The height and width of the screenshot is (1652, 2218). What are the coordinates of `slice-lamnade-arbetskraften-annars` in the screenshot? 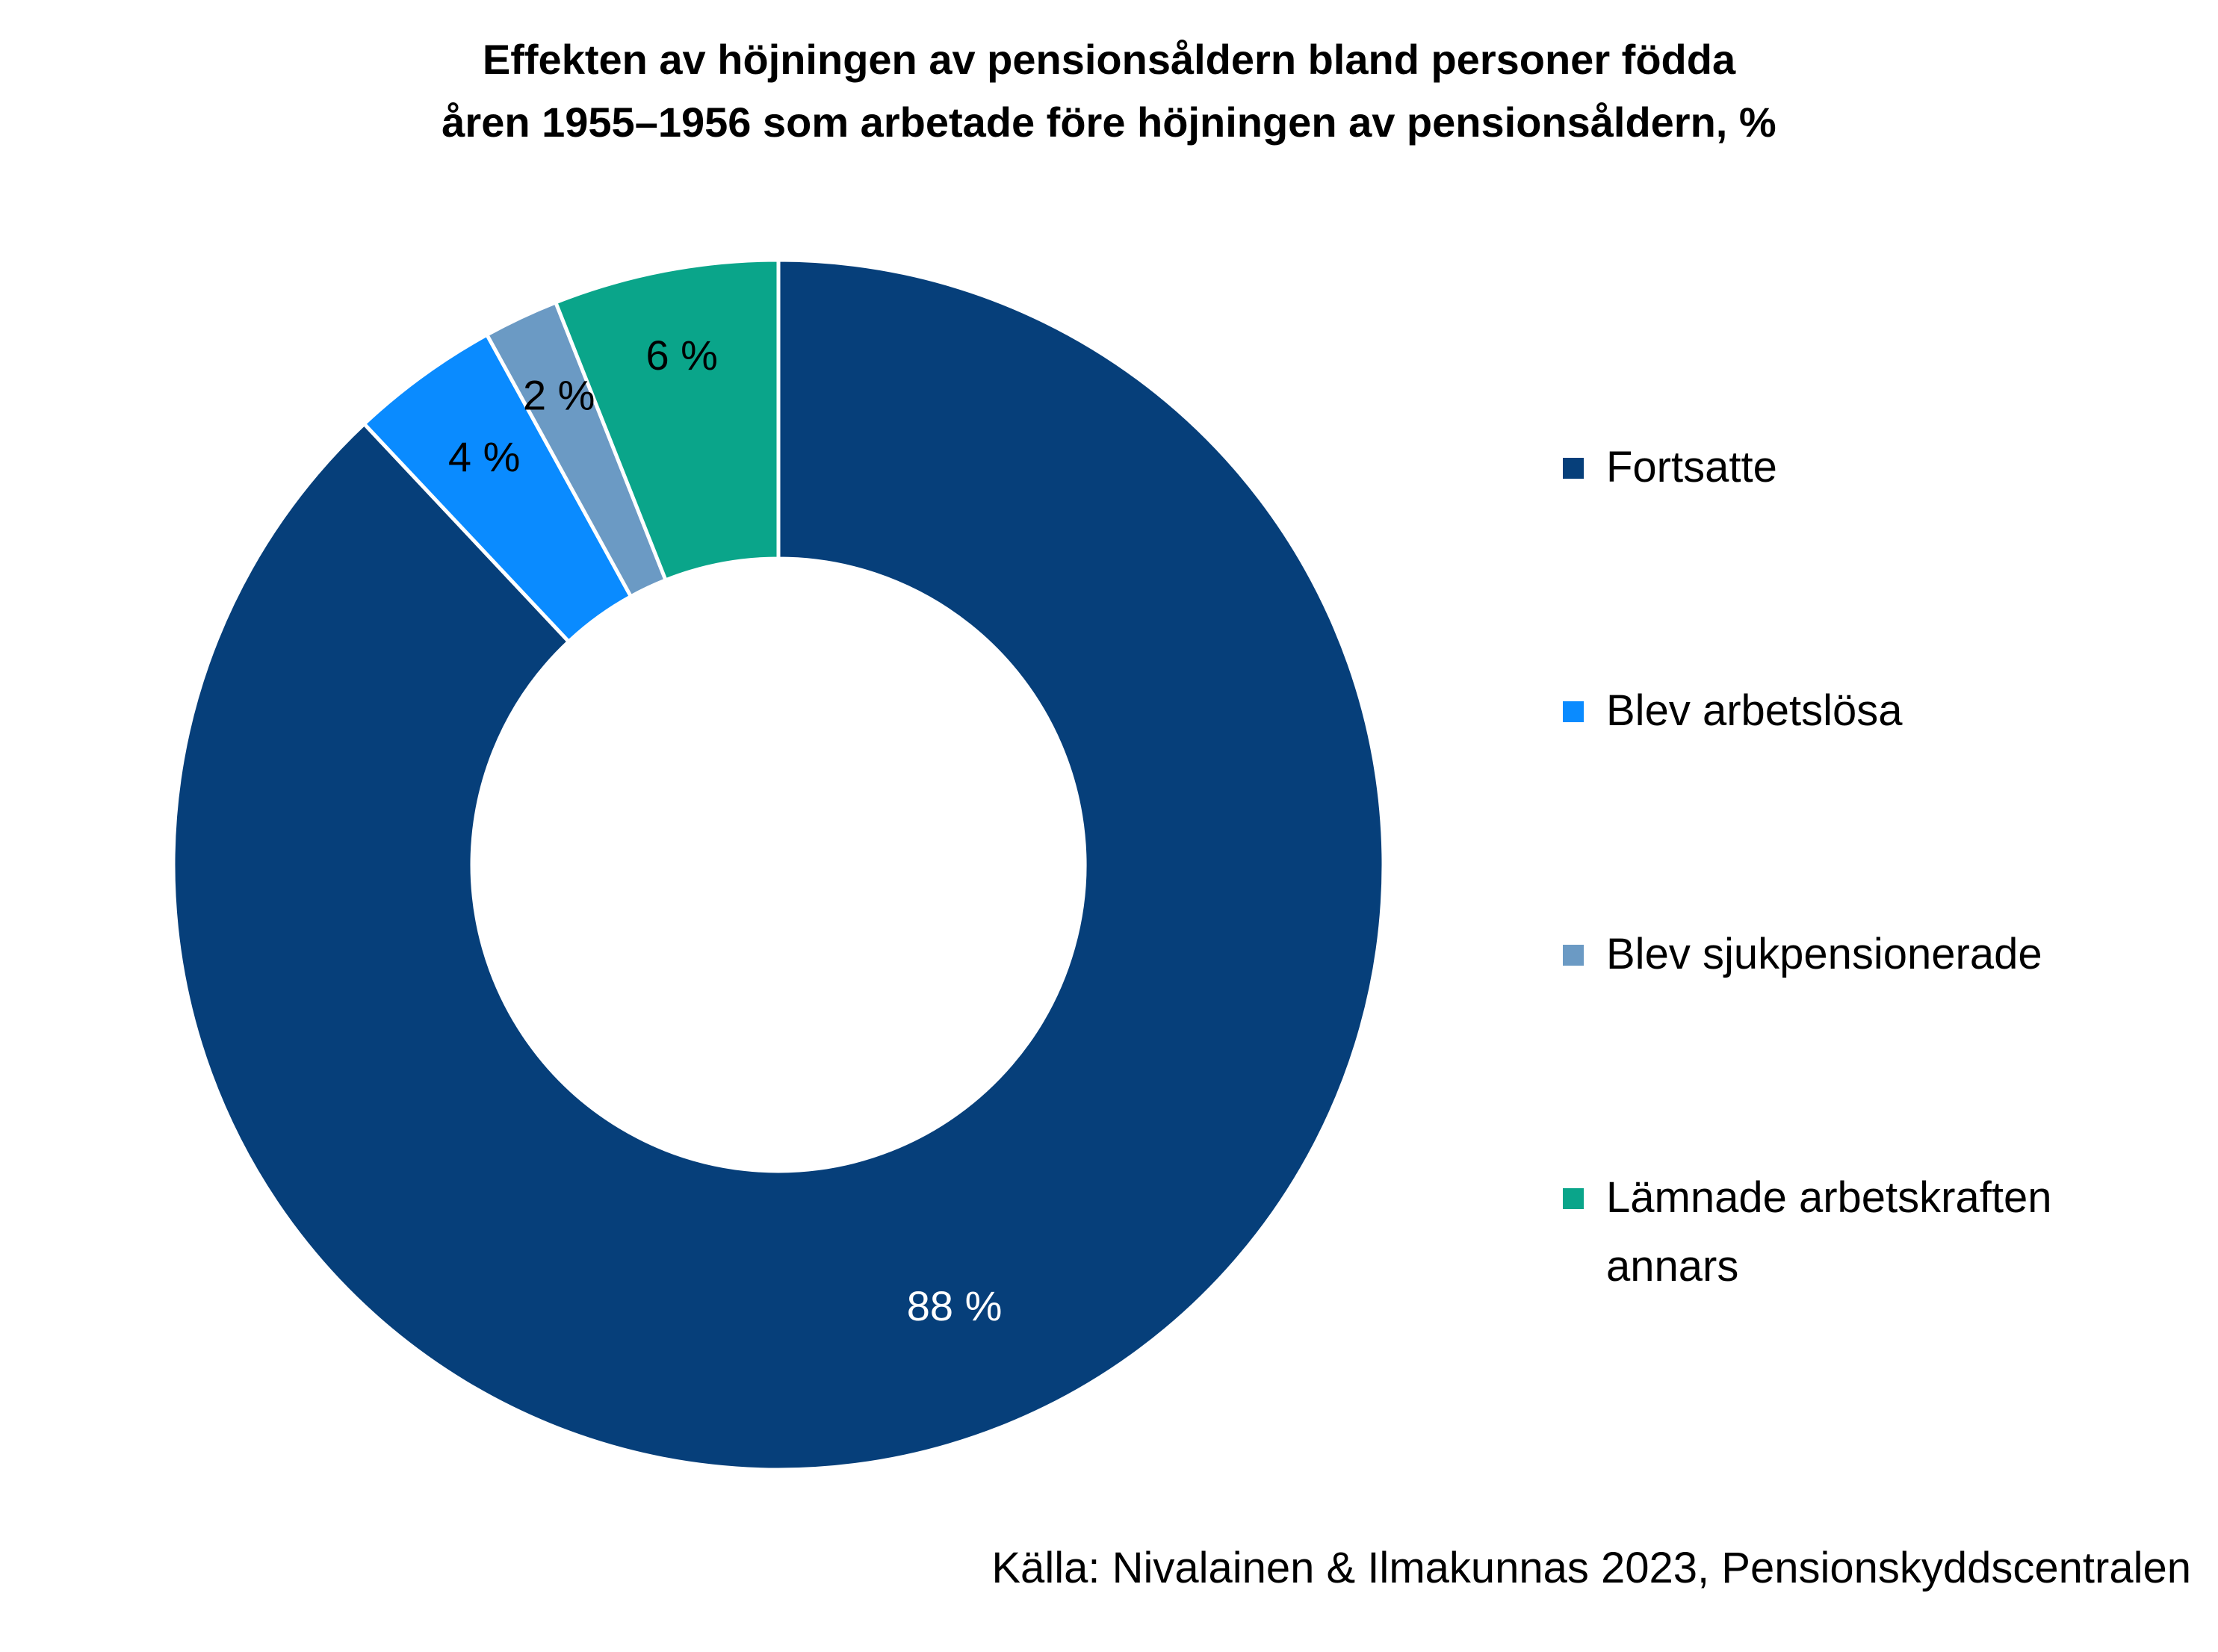 It's located at (667, 420).